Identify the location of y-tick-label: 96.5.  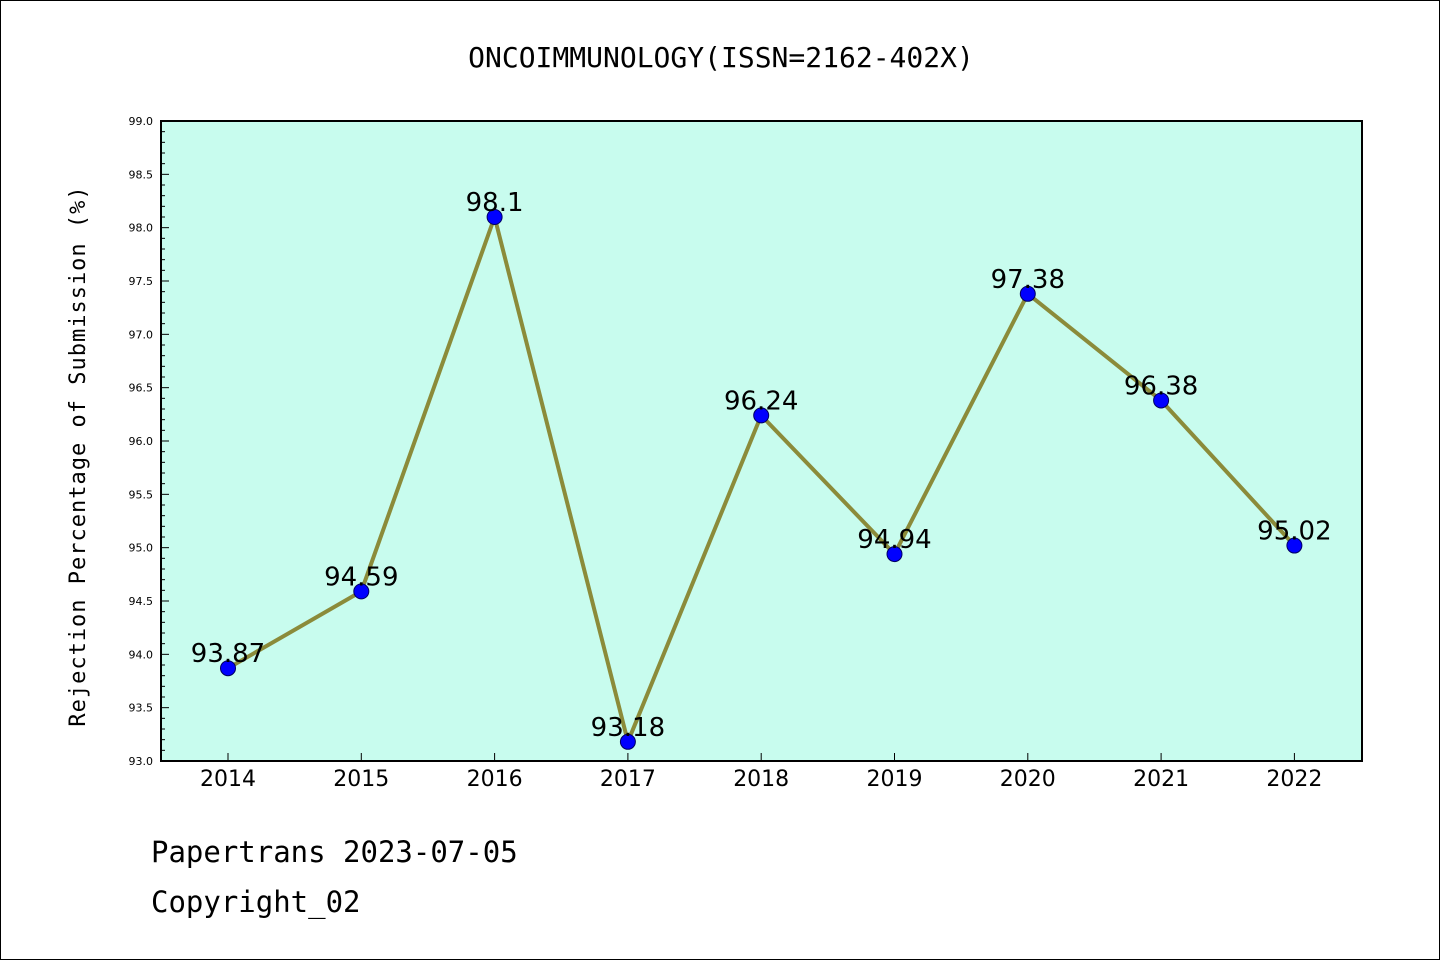
(141, 388).